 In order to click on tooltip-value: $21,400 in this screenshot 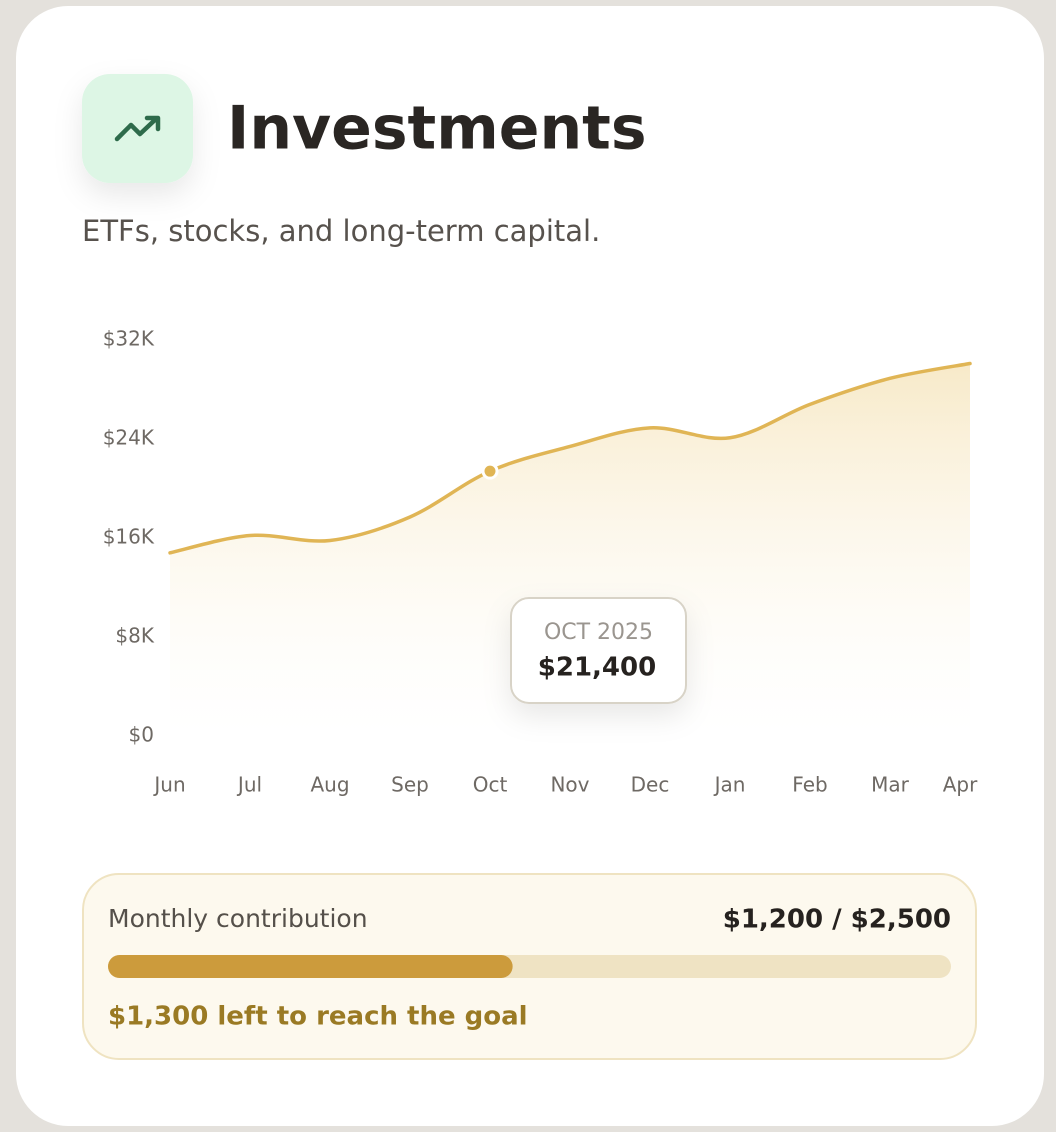, I will do `click(597, 668)`.